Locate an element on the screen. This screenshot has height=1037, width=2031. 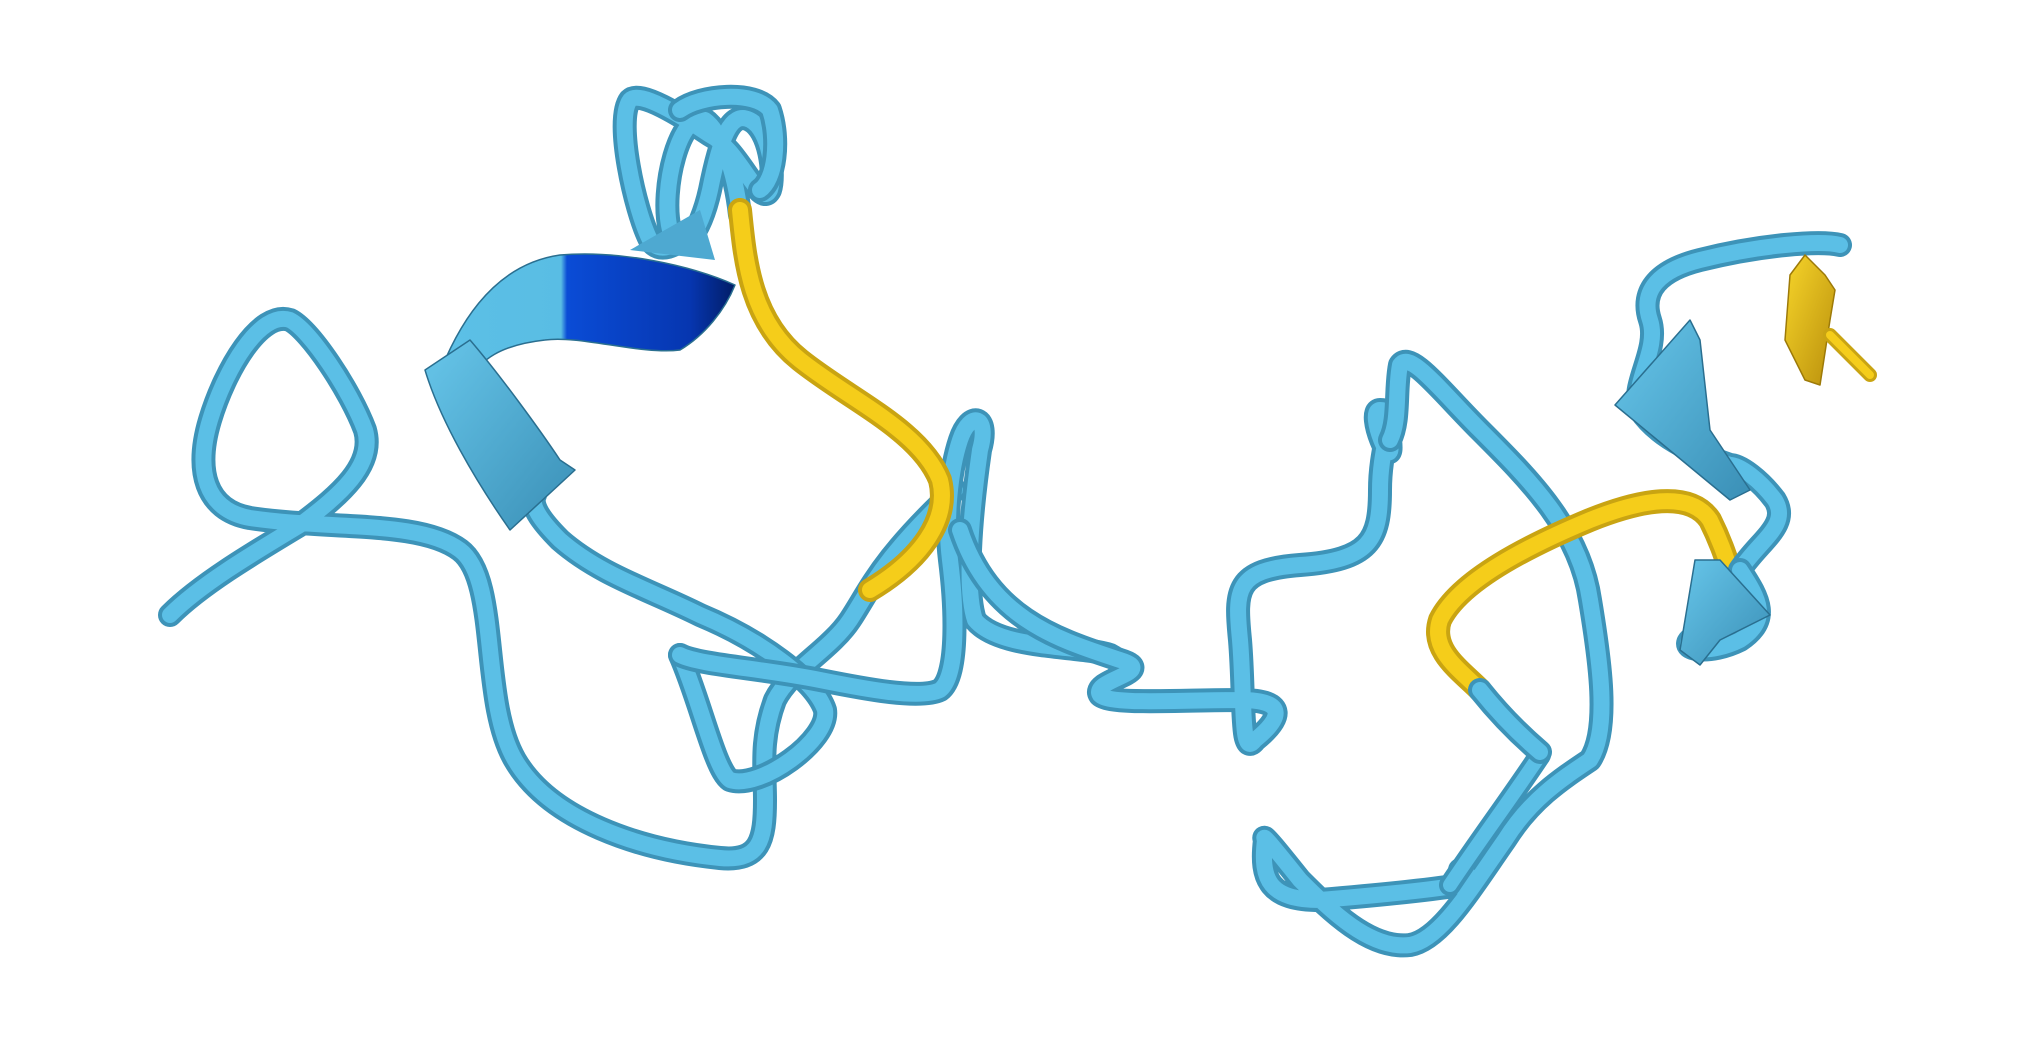
beta-arrow-lower is located at coordinates (1725, 612).